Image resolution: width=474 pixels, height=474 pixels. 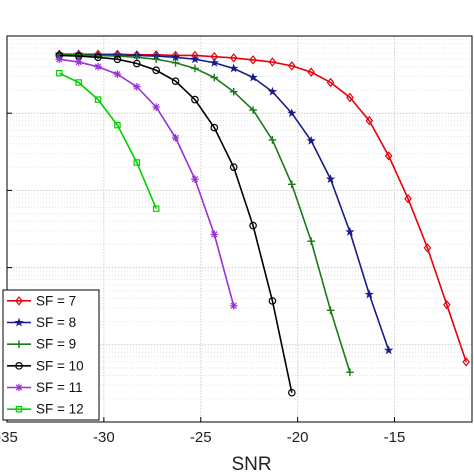 I want to click on legend-entry: SF = 8, so click(x=41, y=322).